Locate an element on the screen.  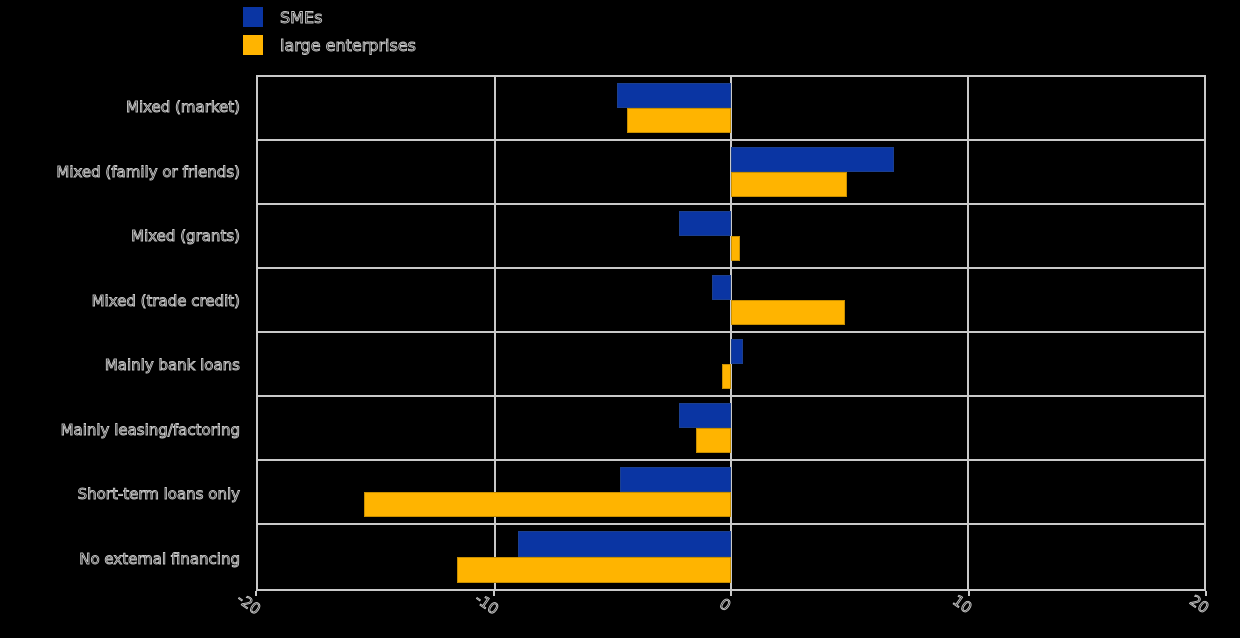
x-tick-label: 20 is located at coordinates (1199, 604).